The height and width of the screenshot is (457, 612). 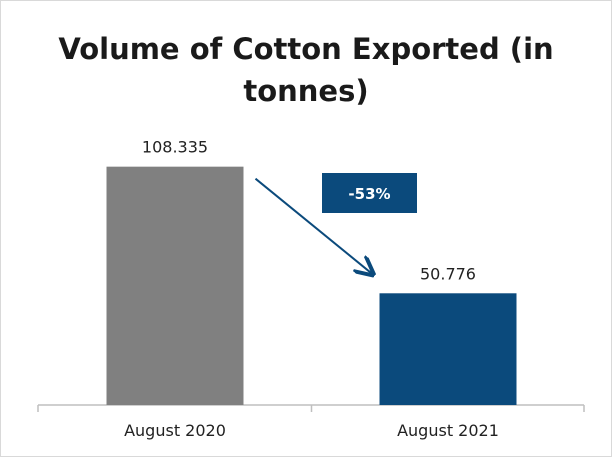 What do you see at coordinates (448, 273) in the screenshot?
I see `data-label: 50.776` at bounding box center [448, 273].